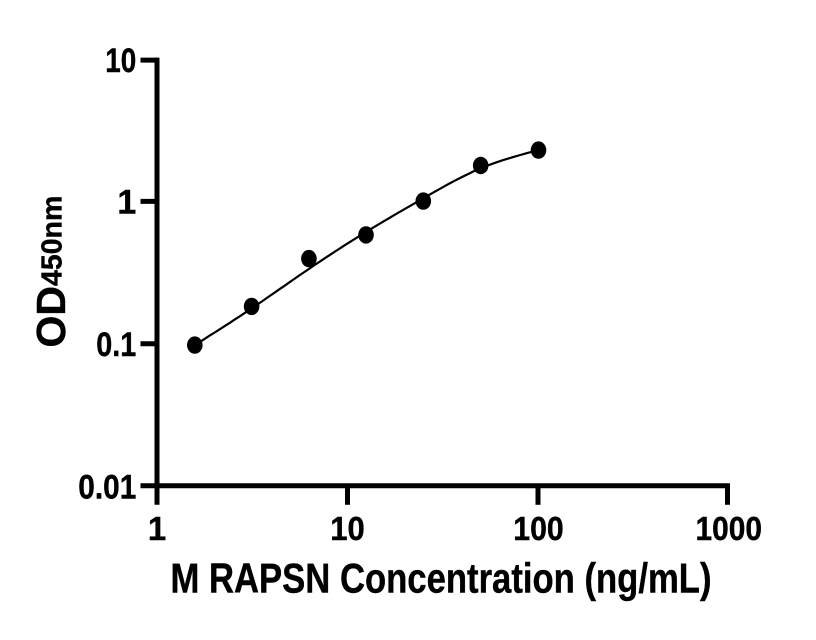  What do you see at coordinates (116, 345) in the screenshot?
I see `svg-text: 0.1` at bounding box center [116, 345].